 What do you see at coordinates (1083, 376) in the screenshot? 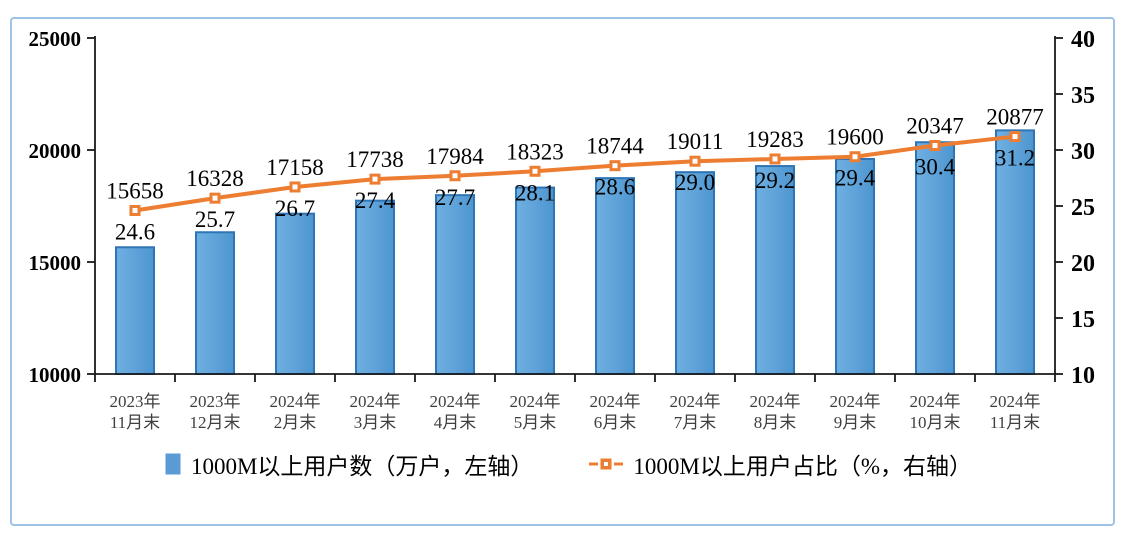
I see `right-axis-tick-label: 10` at bounding box center [1083, 376].